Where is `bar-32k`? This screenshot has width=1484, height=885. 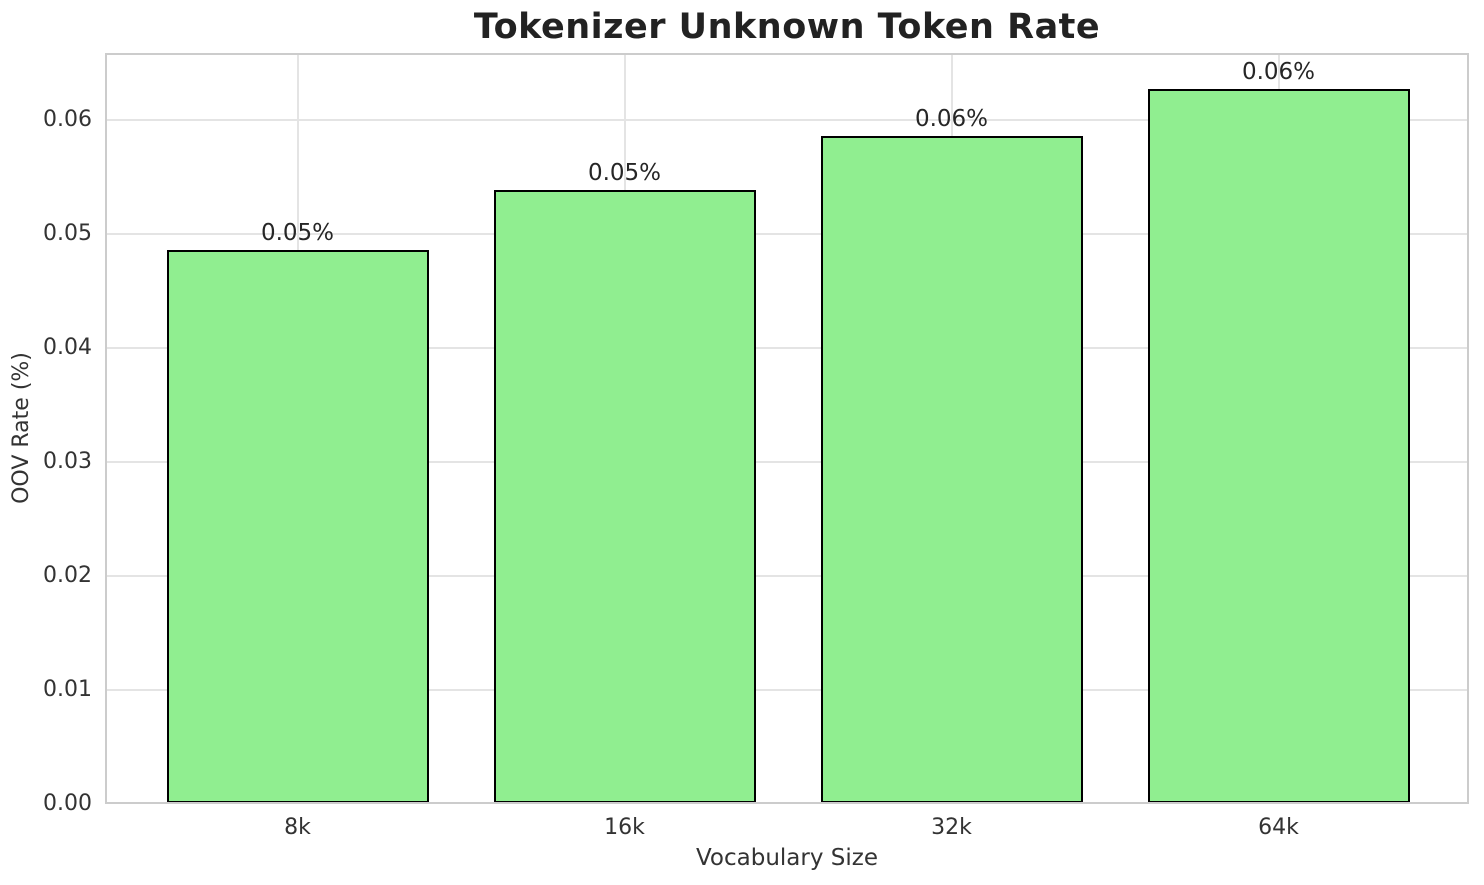 bar-32k is located at coordinates (951, 469).